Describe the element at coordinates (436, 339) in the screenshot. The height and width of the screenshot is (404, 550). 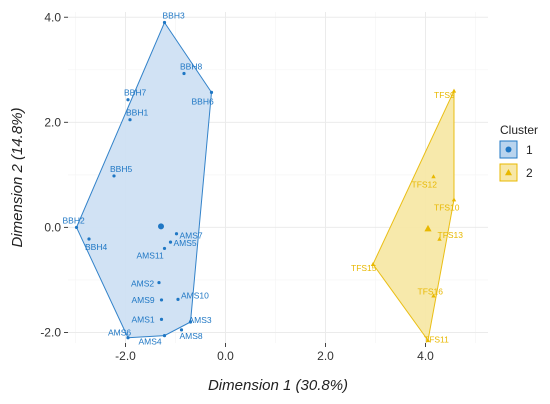
I see `point-label-tfs11: TFS11` at that location.